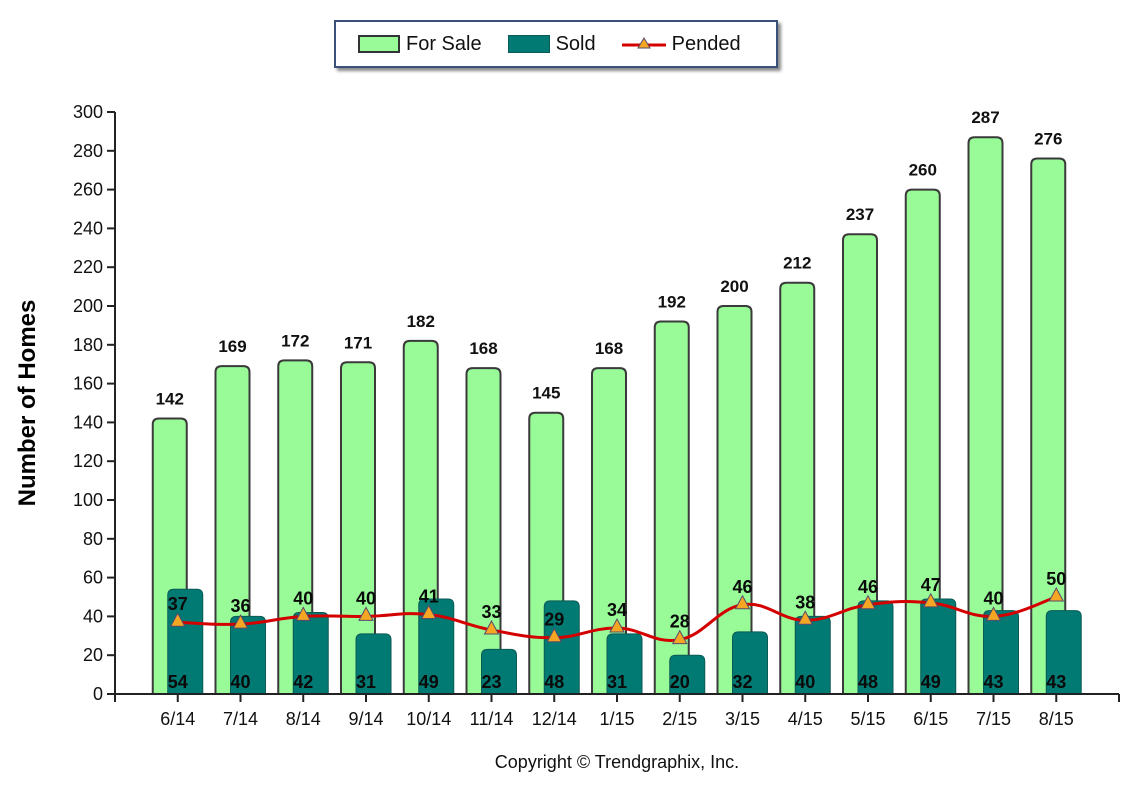  What do you see at coordinates (88, 384) in the screenshot?
I see `y-tick-label: 160` at bounding box center [88, 384].